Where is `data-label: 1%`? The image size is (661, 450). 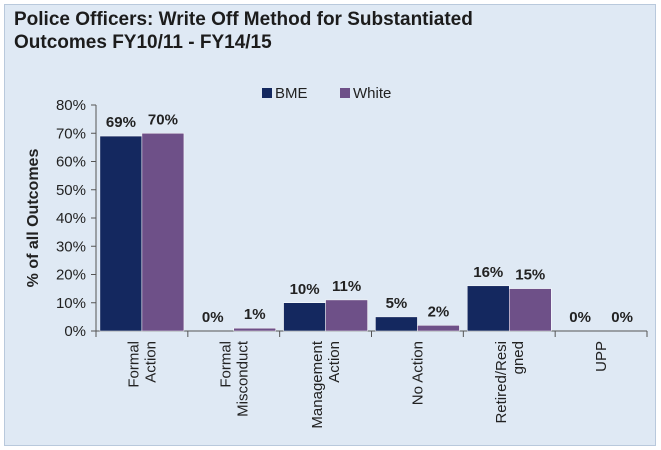
data-label: 1% is located at coordinates (255, 314).